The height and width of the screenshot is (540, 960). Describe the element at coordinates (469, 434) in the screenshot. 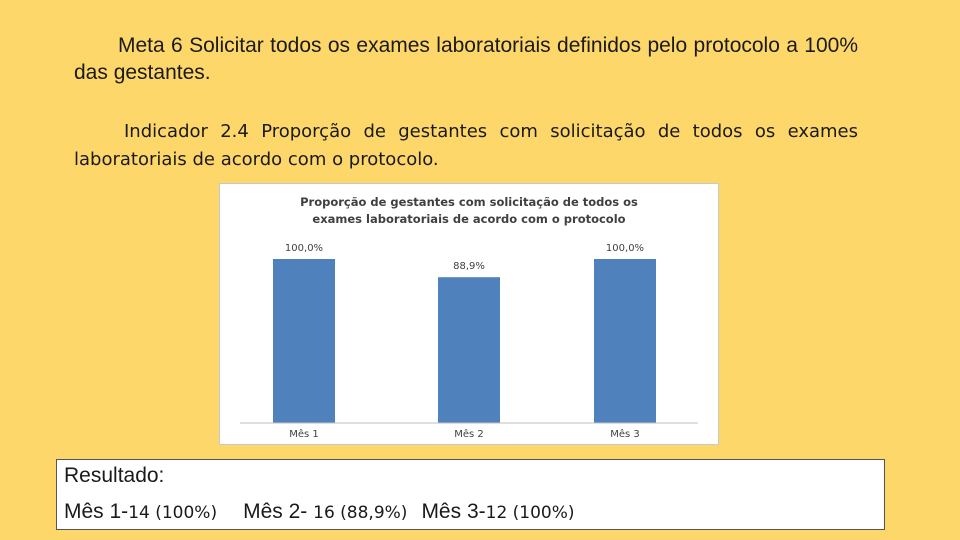

I see `x-tick-label-2: Mês 2` at that location.